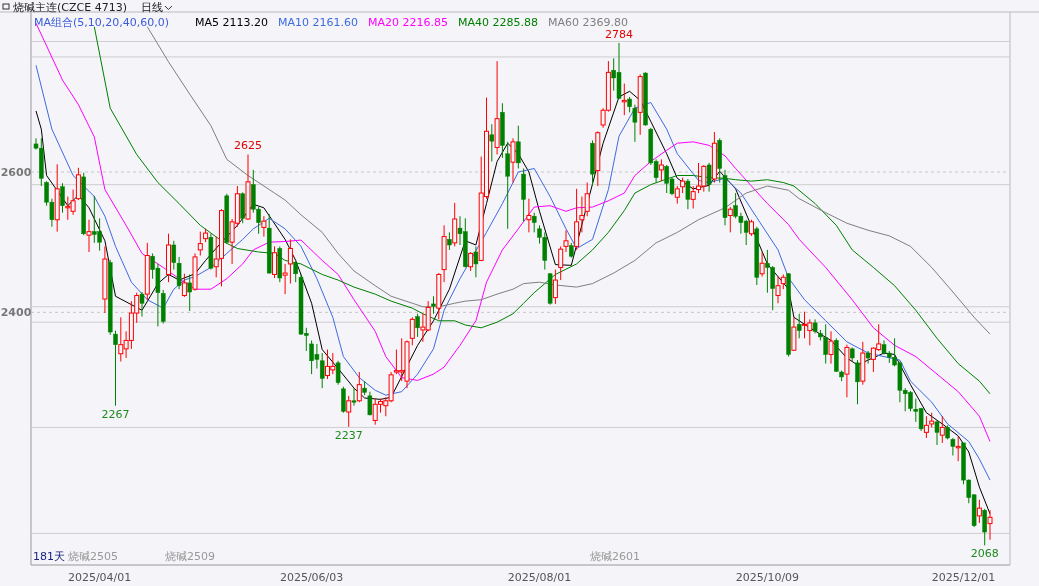 The image size is (1039, 586). Describe the element at coordinates (151, 7) in the screenshot. I see `chart-subtitle: 日线` at that location.